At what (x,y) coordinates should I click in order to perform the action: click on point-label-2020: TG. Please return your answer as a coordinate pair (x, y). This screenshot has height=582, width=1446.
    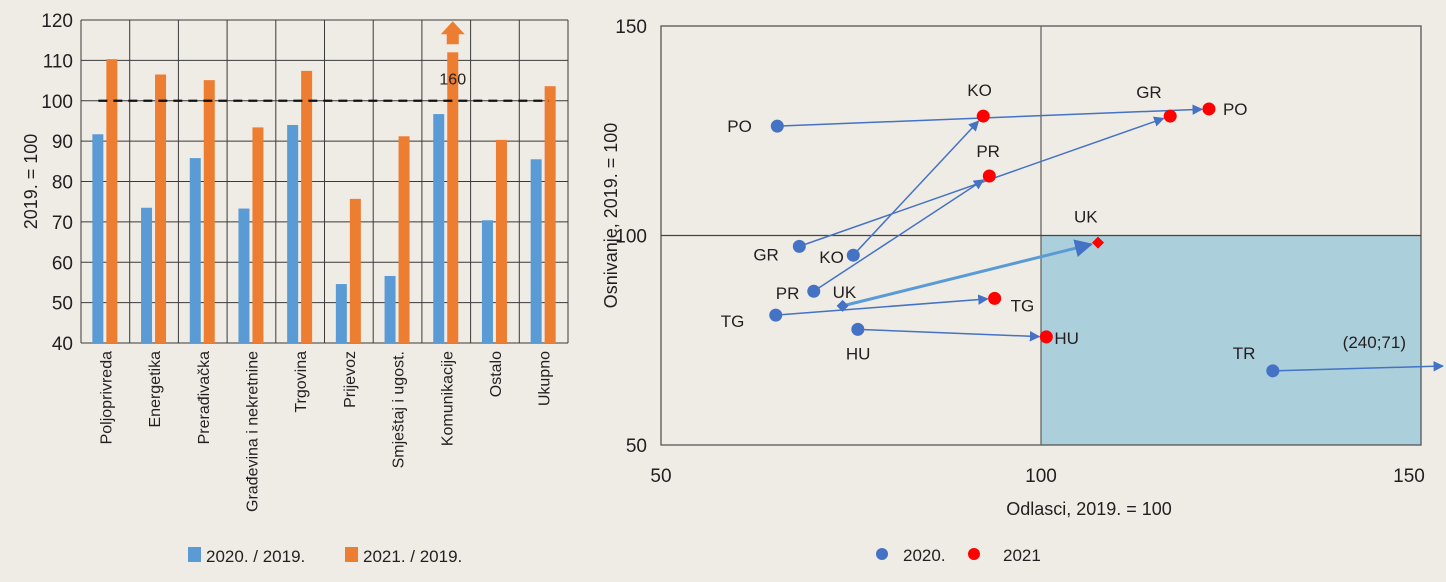
    Looking at the image, I should click on (733, 321).